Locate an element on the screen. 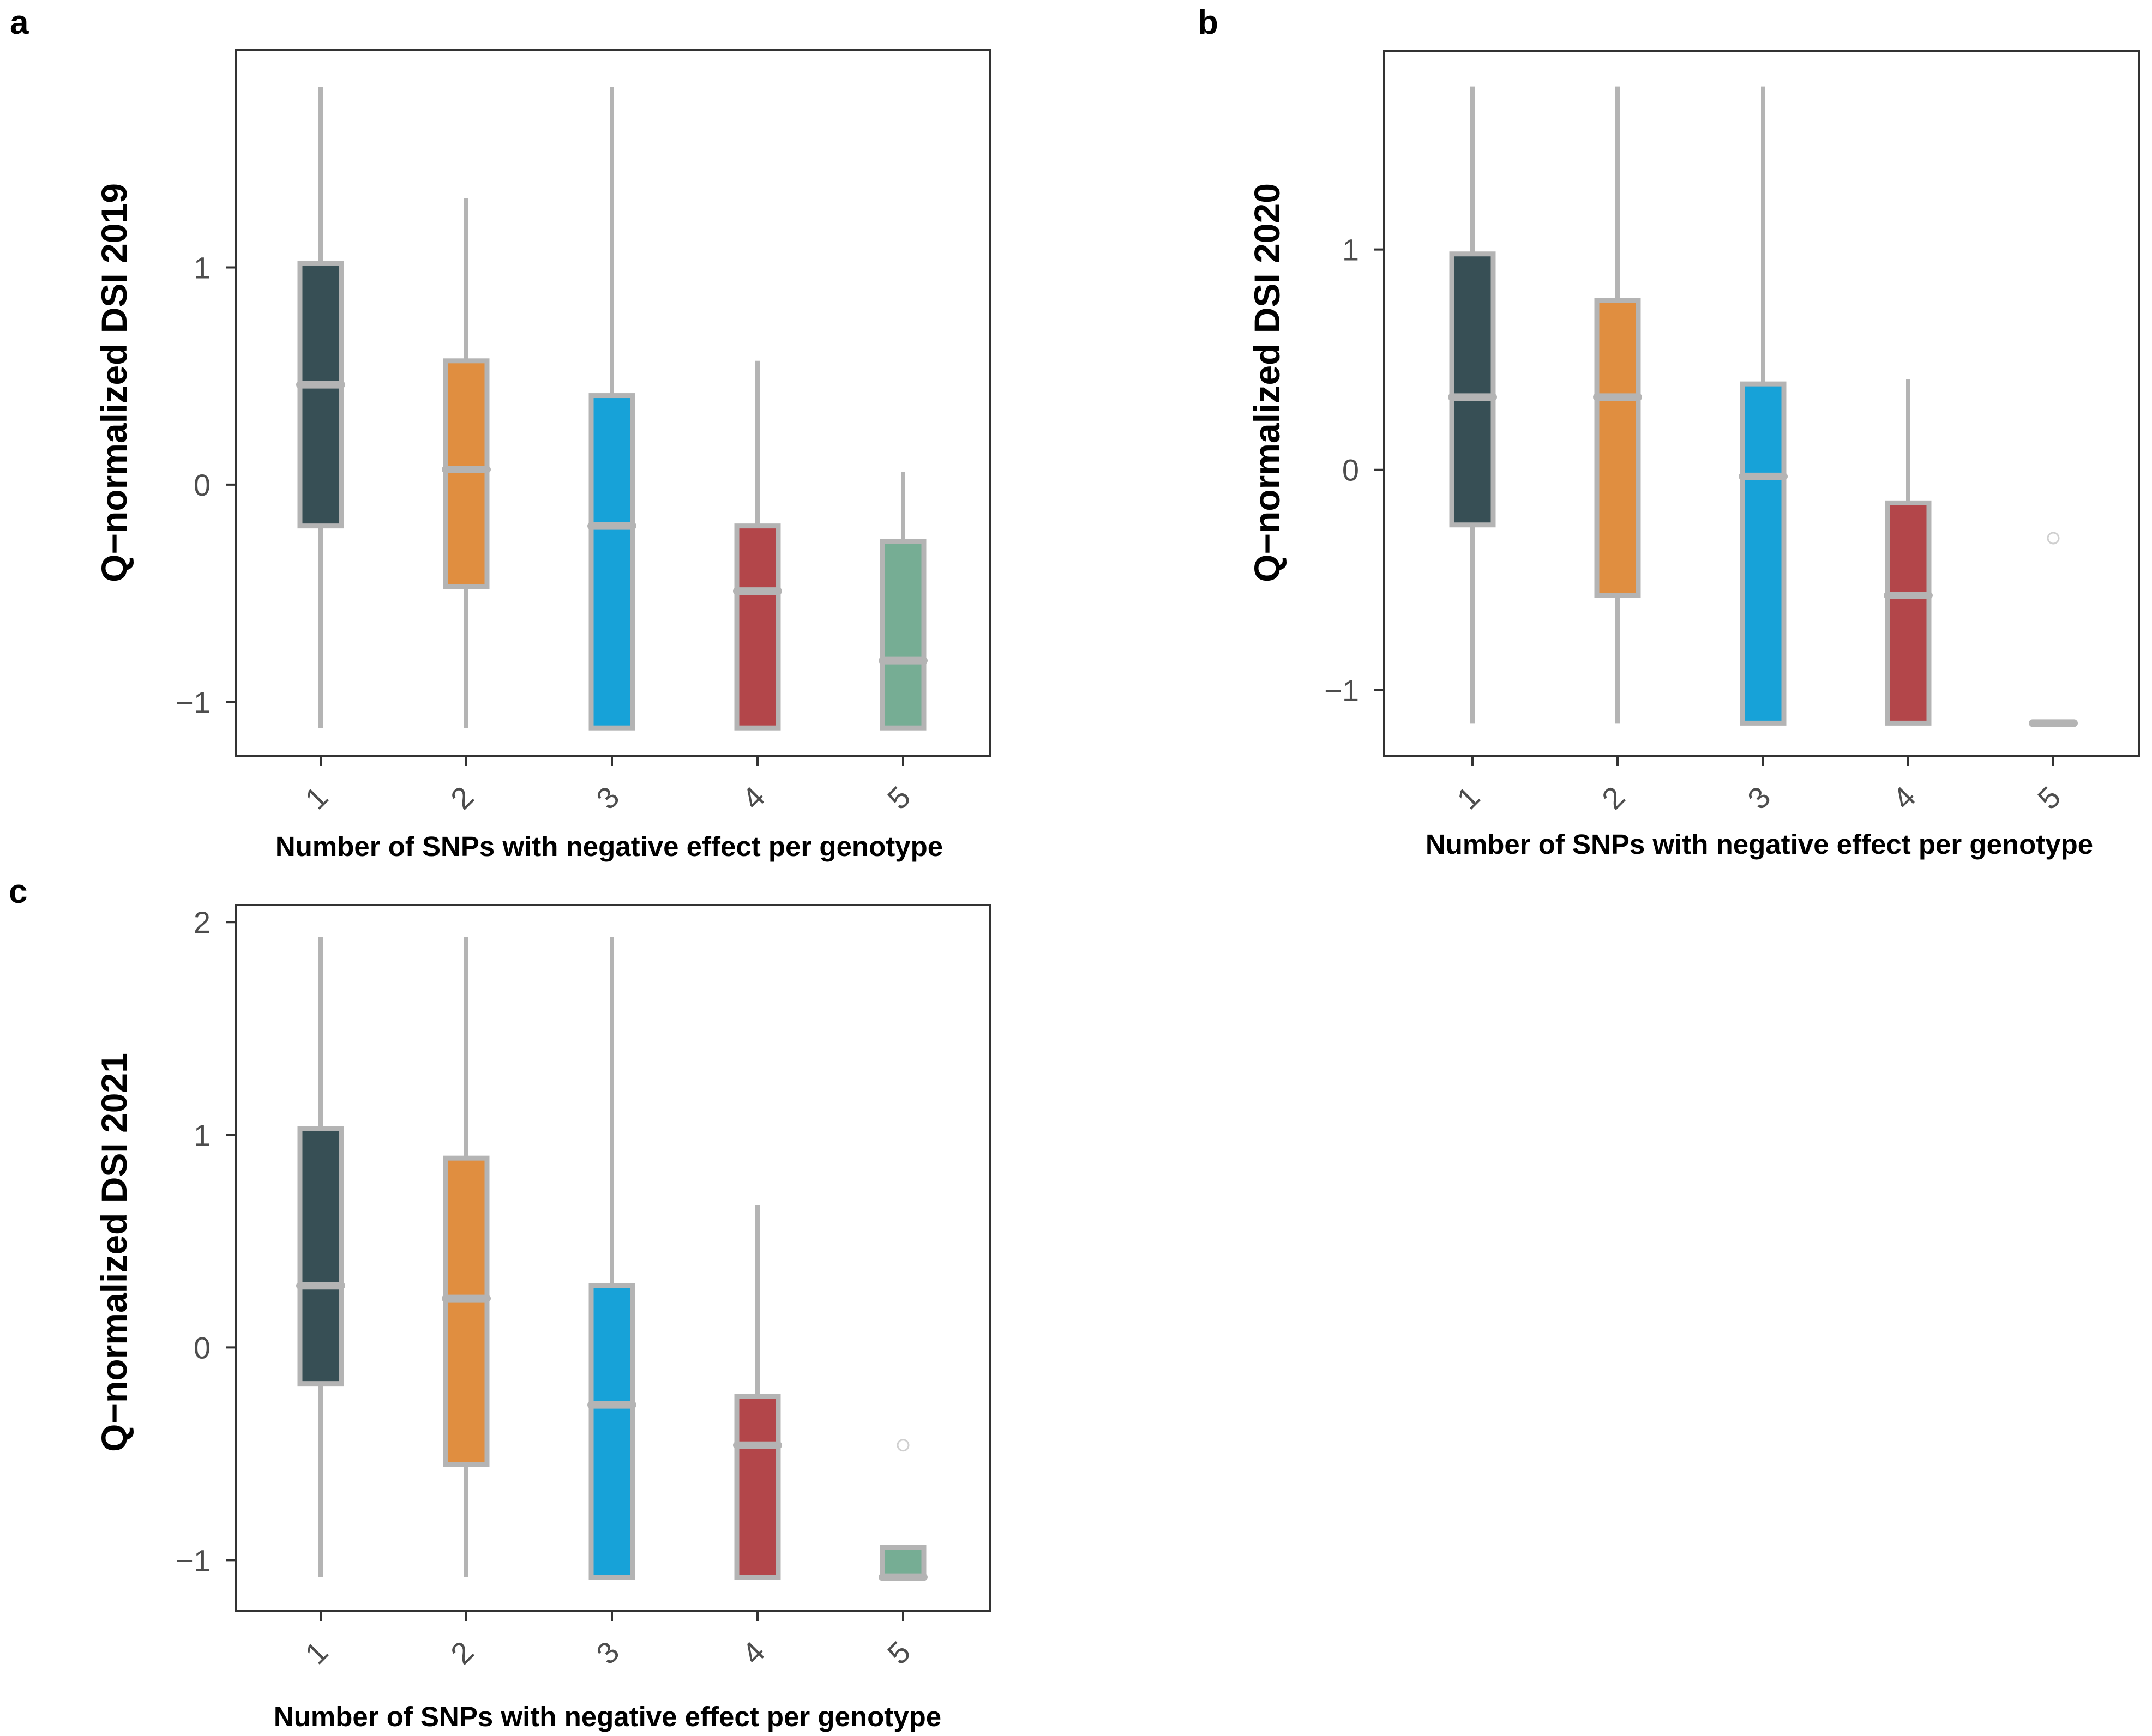 The width and height of the screenshot is (2152, 1736). panel-letter: a is located at coordinates (19, 22).